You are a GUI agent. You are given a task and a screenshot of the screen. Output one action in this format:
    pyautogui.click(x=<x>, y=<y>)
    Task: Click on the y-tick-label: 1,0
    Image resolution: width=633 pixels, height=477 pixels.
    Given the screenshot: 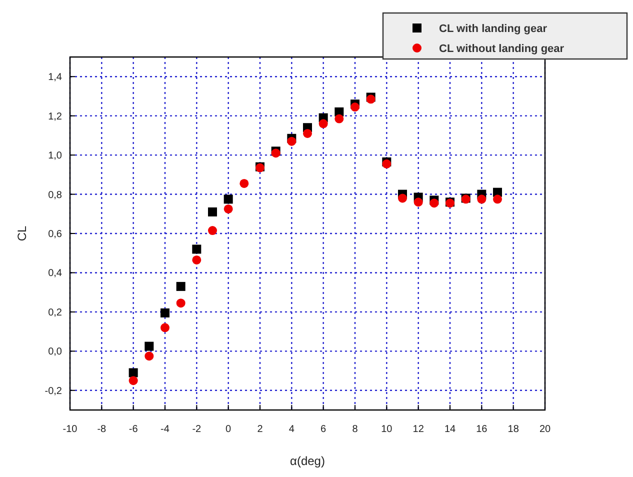 What is the action you would take?
    pyautogui.click(x=55, y=156)
    